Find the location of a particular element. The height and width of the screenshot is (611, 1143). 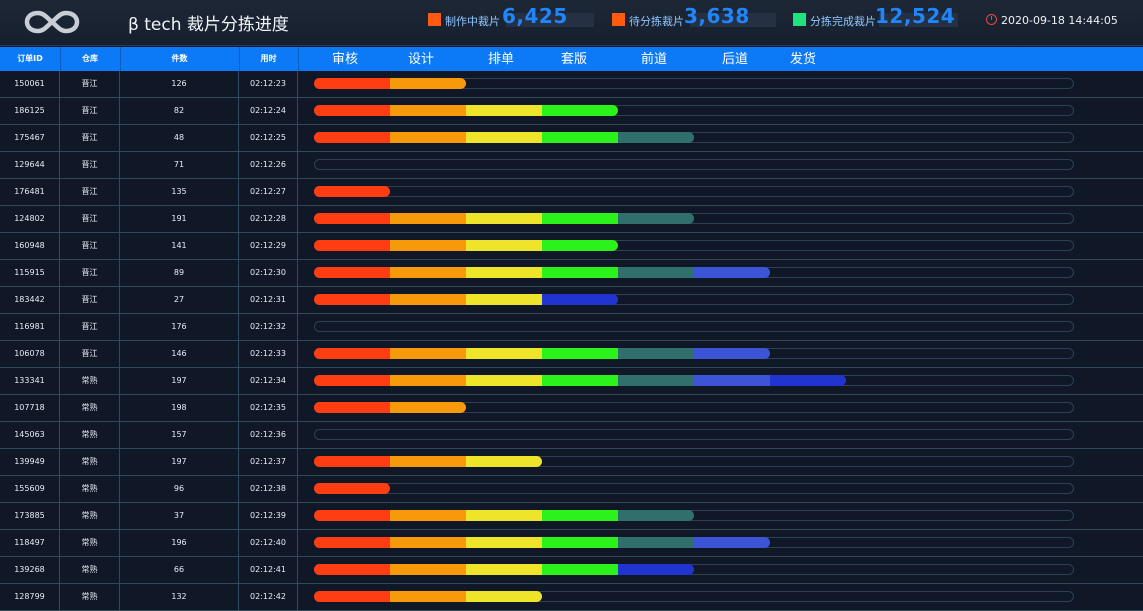

table-row: 107718 常熟 198 02:12:35 is located at coordinates (571, 408).